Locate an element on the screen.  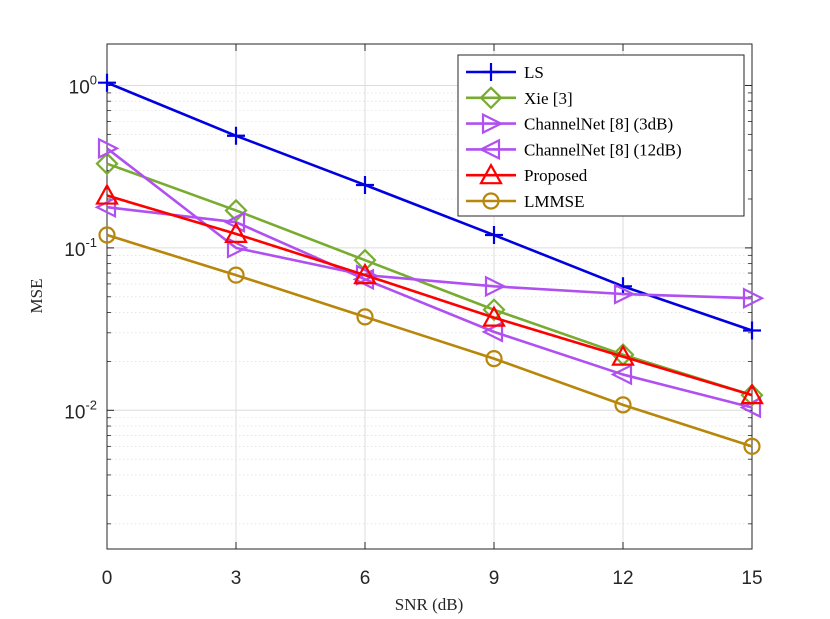
legend-label: ChannelNet [8] (12dB) is located at coordinates (603, 149).